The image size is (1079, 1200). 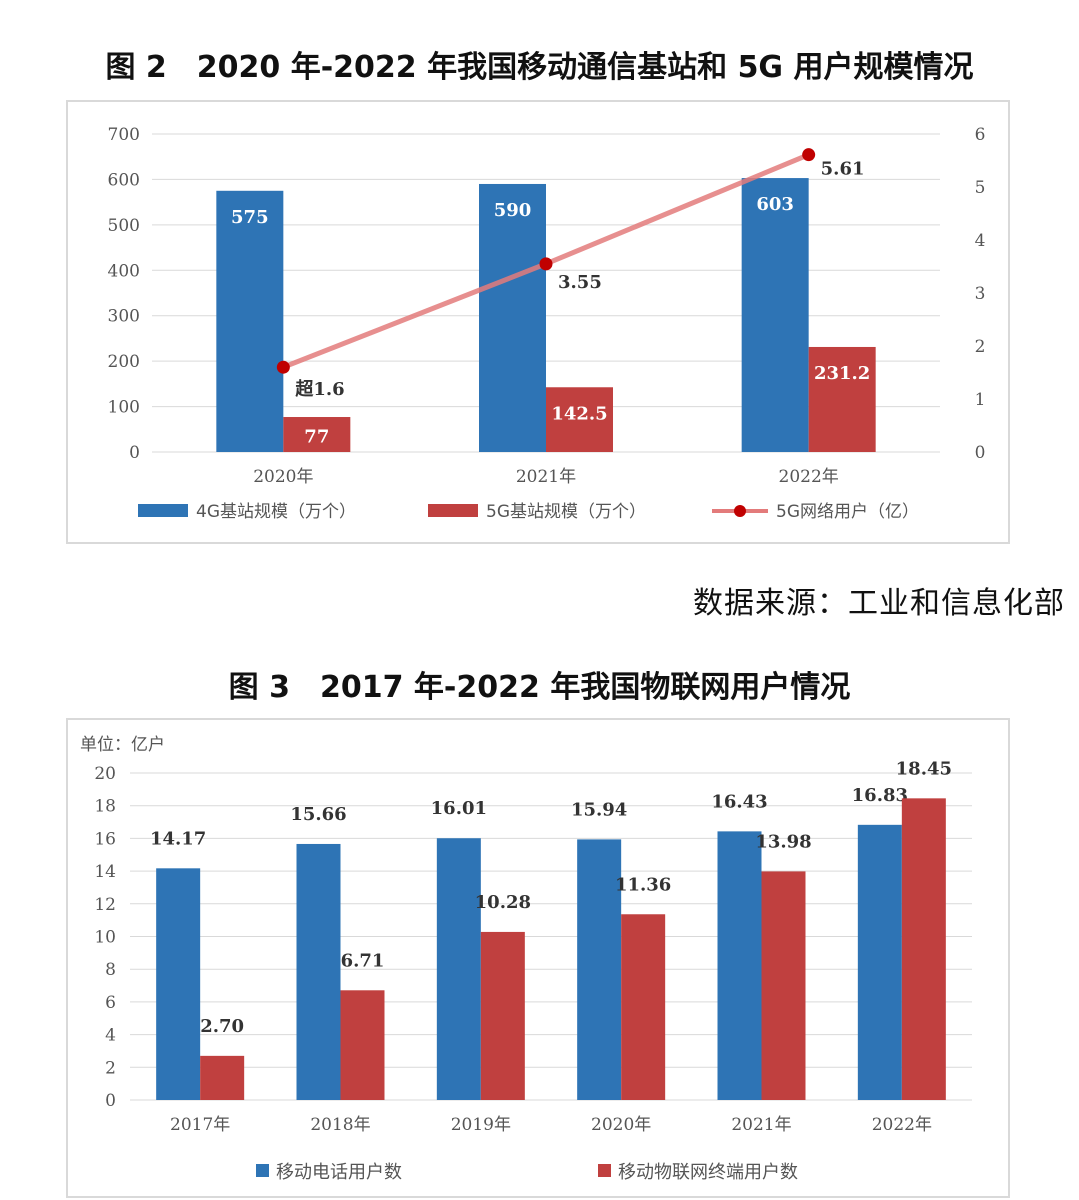 I want to click on figure3-title: 图 3 2017 年-2022 年我国物联网用户情况, so click(x=539, y=687).